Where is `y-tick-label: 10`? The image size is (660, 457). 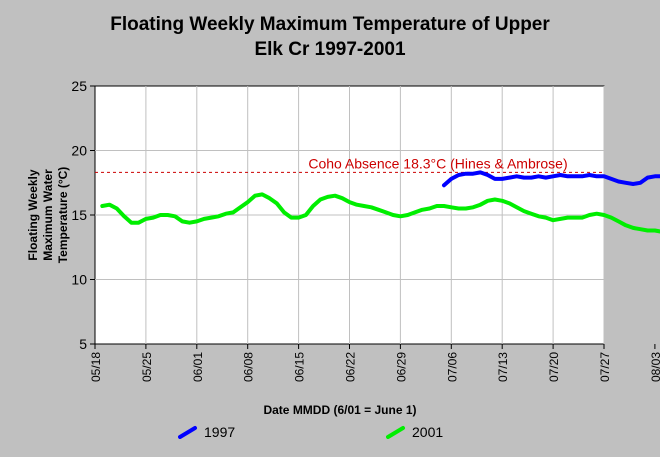
y-tick-label: 10 is located at coordinates (79, 280).